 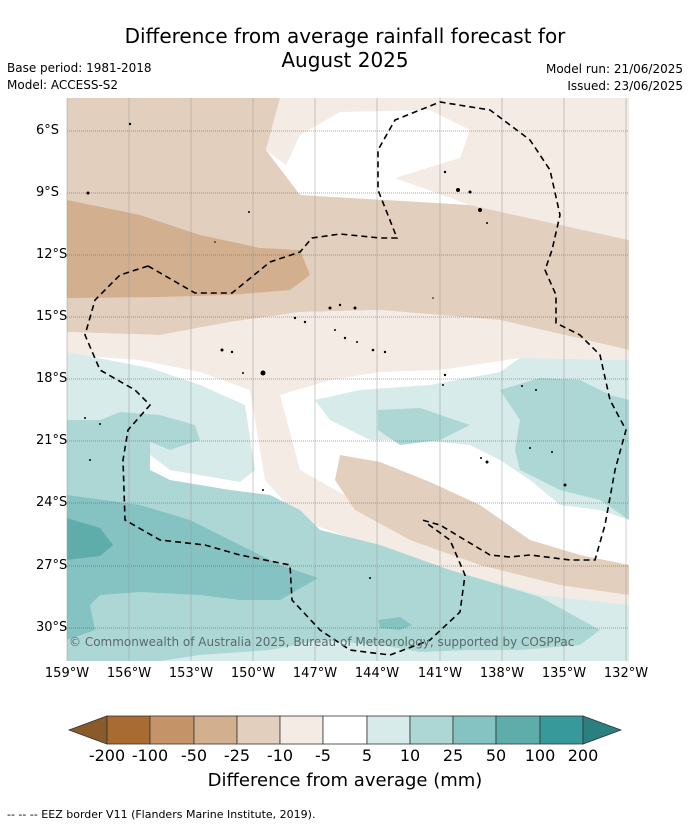 What do you see at coordinates (482, 525) in the screenshot?
I see `region-dry-25-south` at bounding box center [482, 525].